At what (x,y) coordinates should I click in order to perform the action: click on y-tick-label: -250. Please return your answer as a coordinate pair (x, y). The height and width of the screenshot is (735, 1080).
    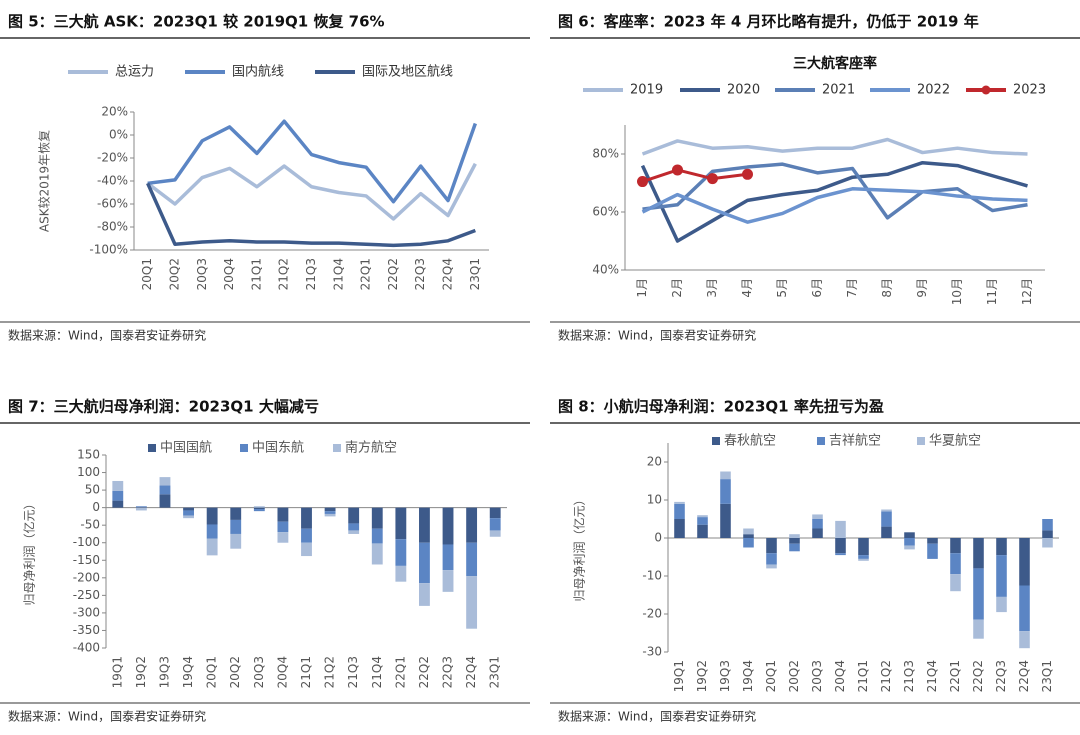
    Looking at the image, I should click on (86, 595).